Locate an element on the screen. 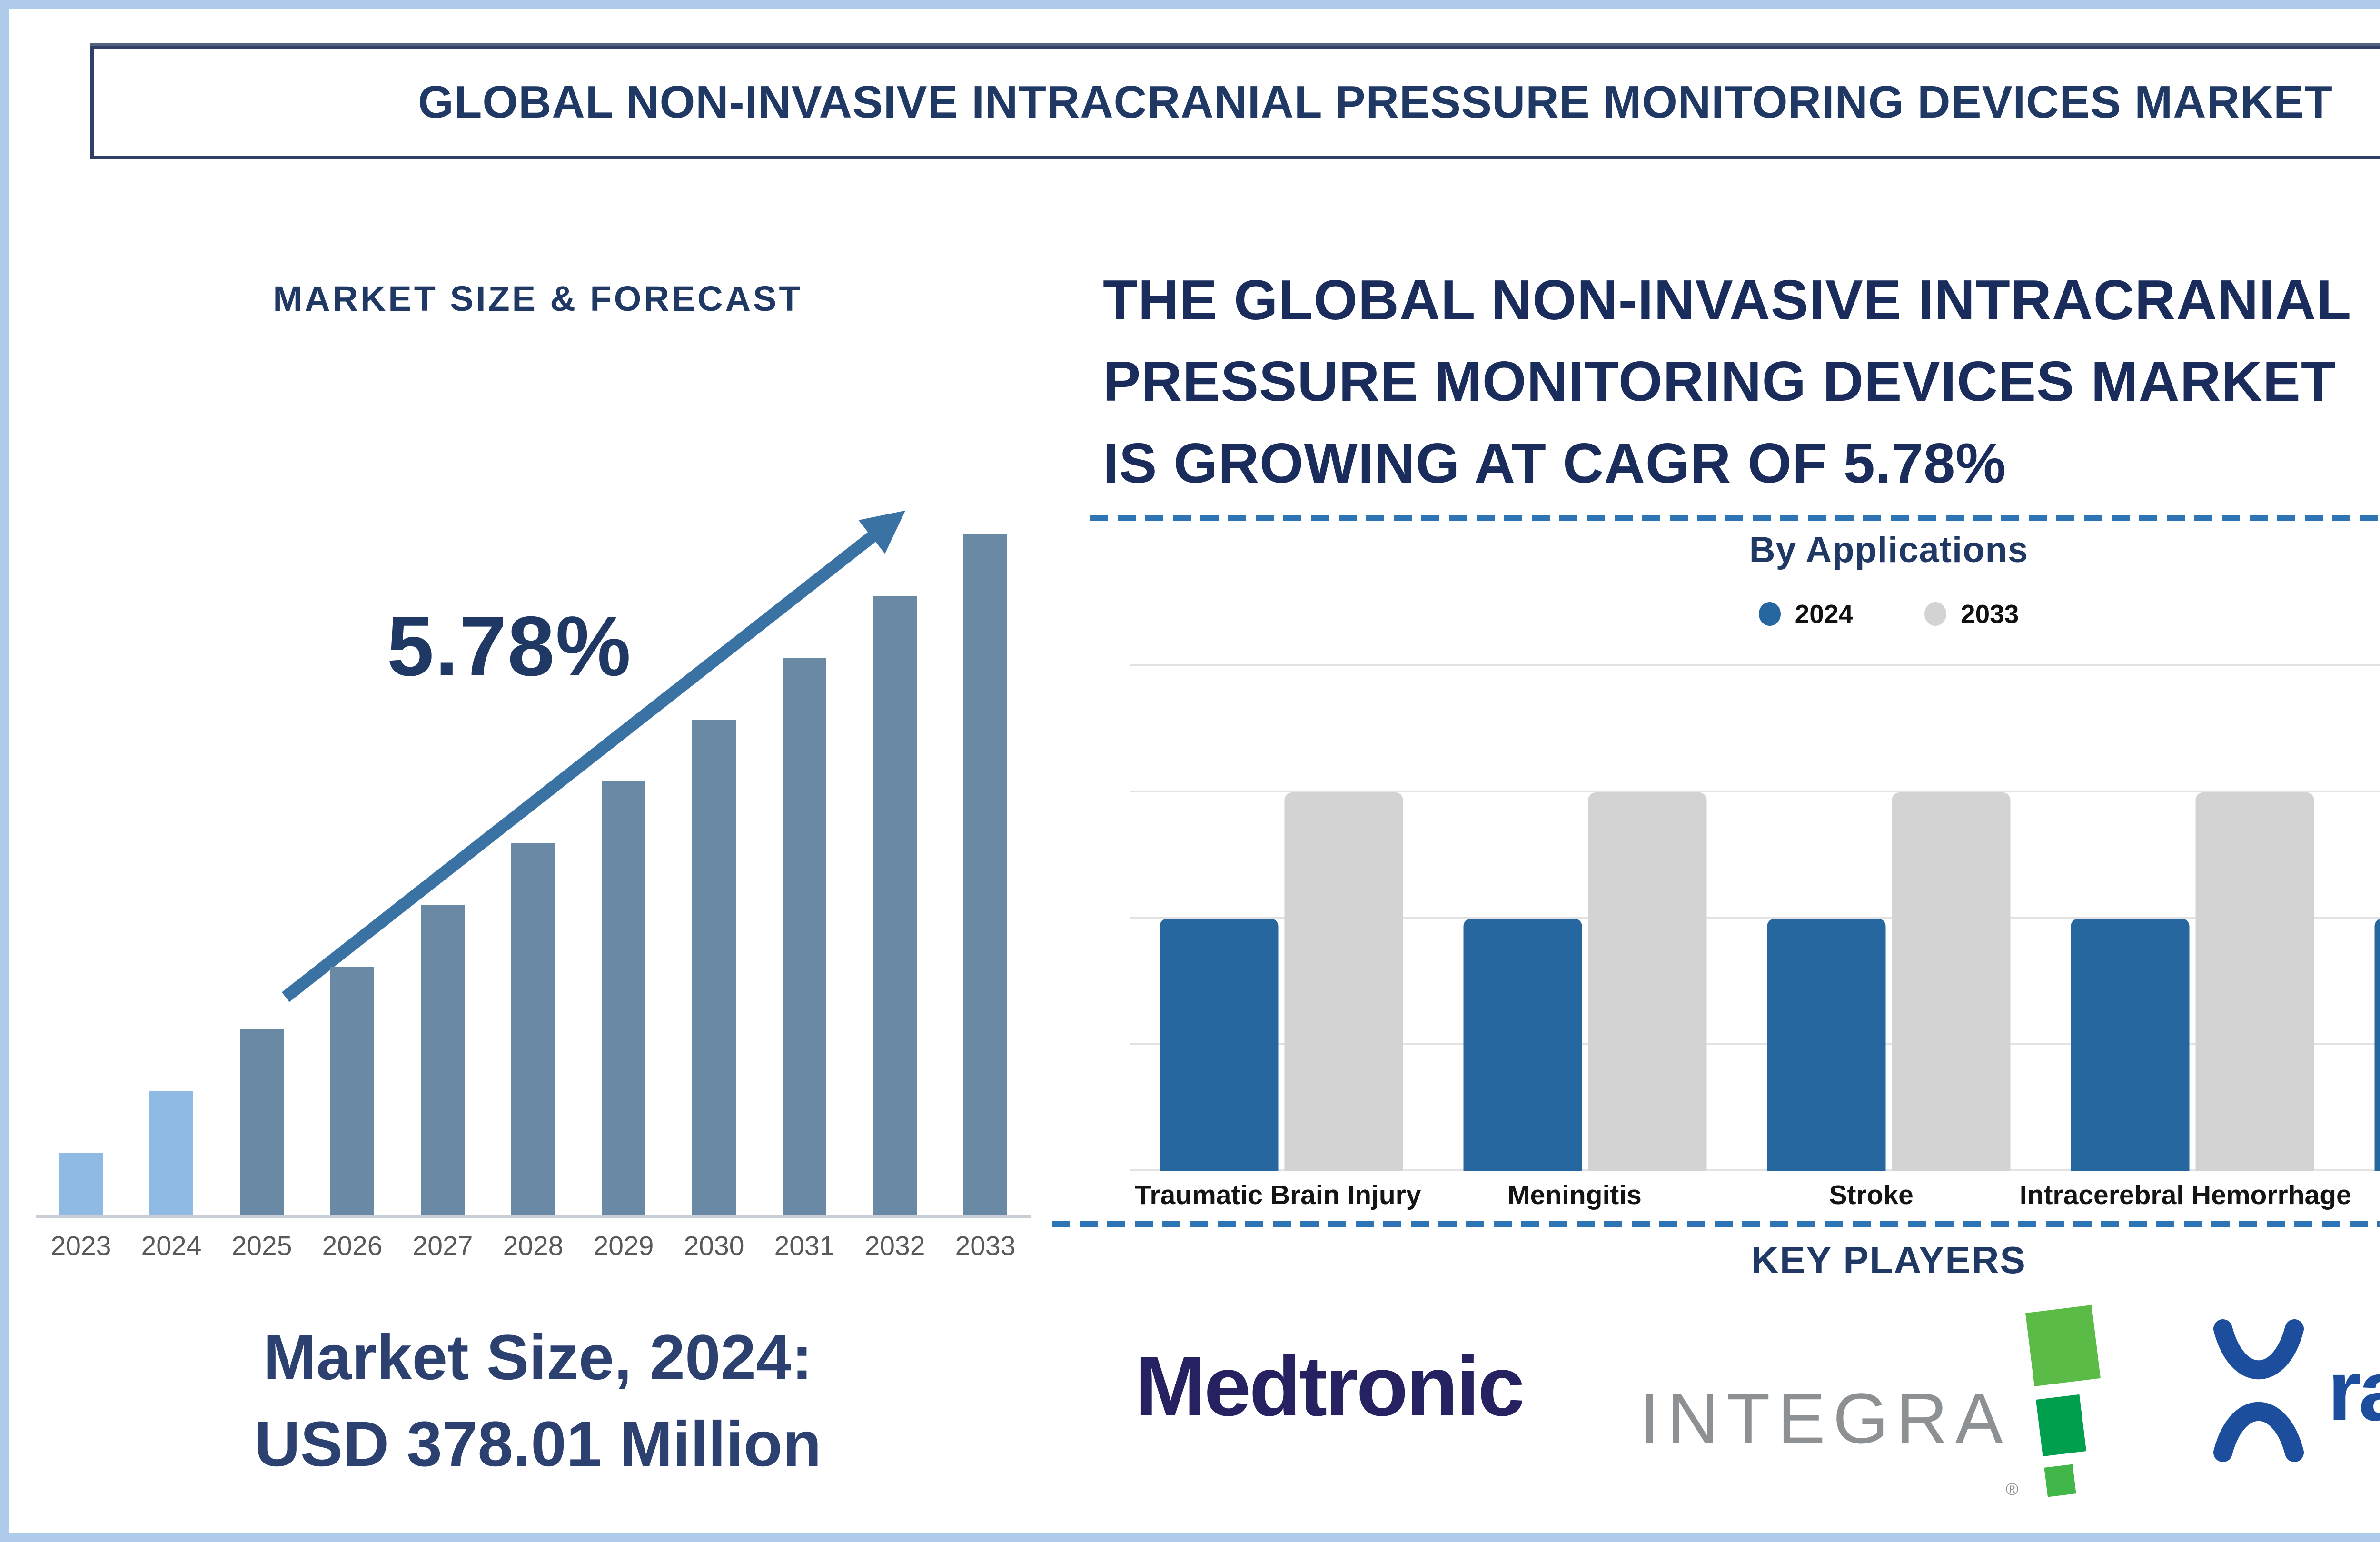 This screenshot has height=1542, width=2380. category-label-4: Intracerebral Hemorrhage is located at coordinates (2185, 1195).